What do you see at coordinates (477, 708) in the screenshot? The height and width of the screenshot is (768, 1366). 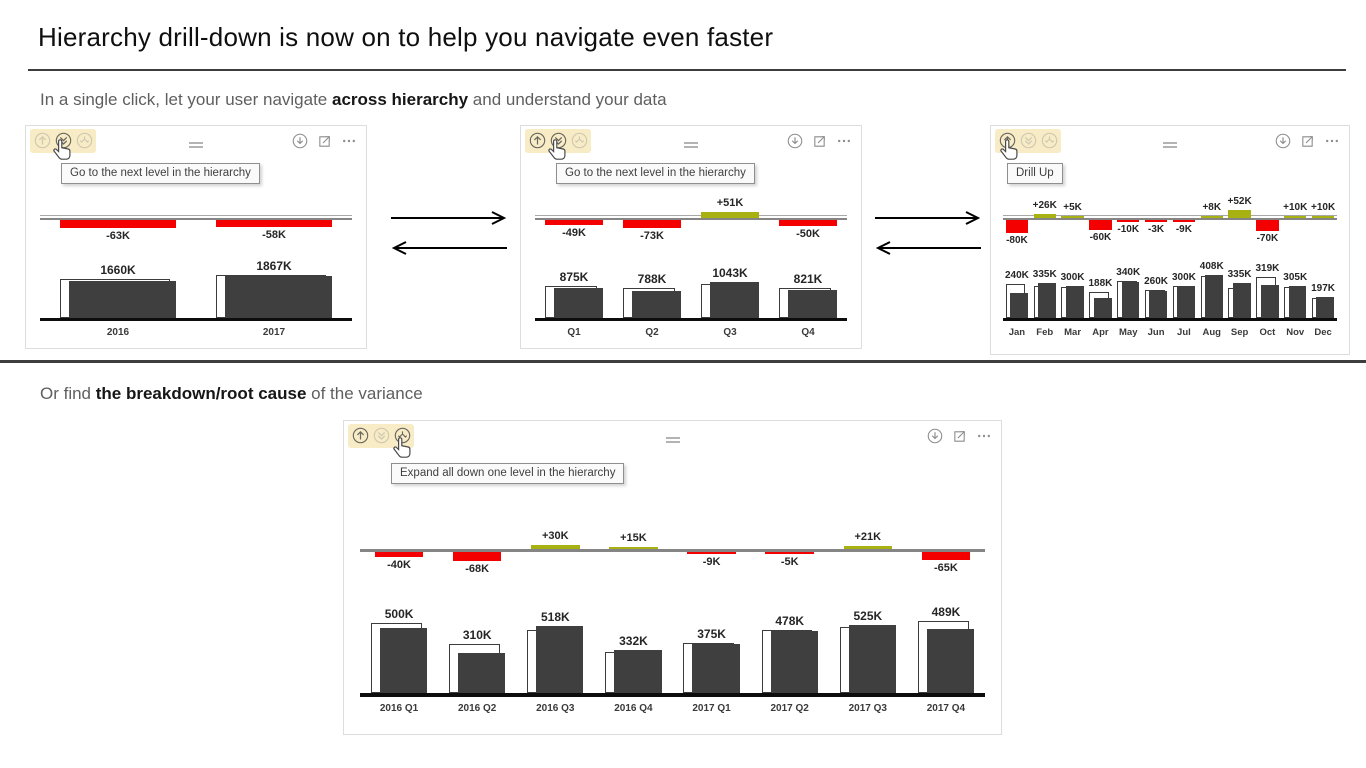 I see `category-label: 2016 Q2` at bounding box center [477, 708].